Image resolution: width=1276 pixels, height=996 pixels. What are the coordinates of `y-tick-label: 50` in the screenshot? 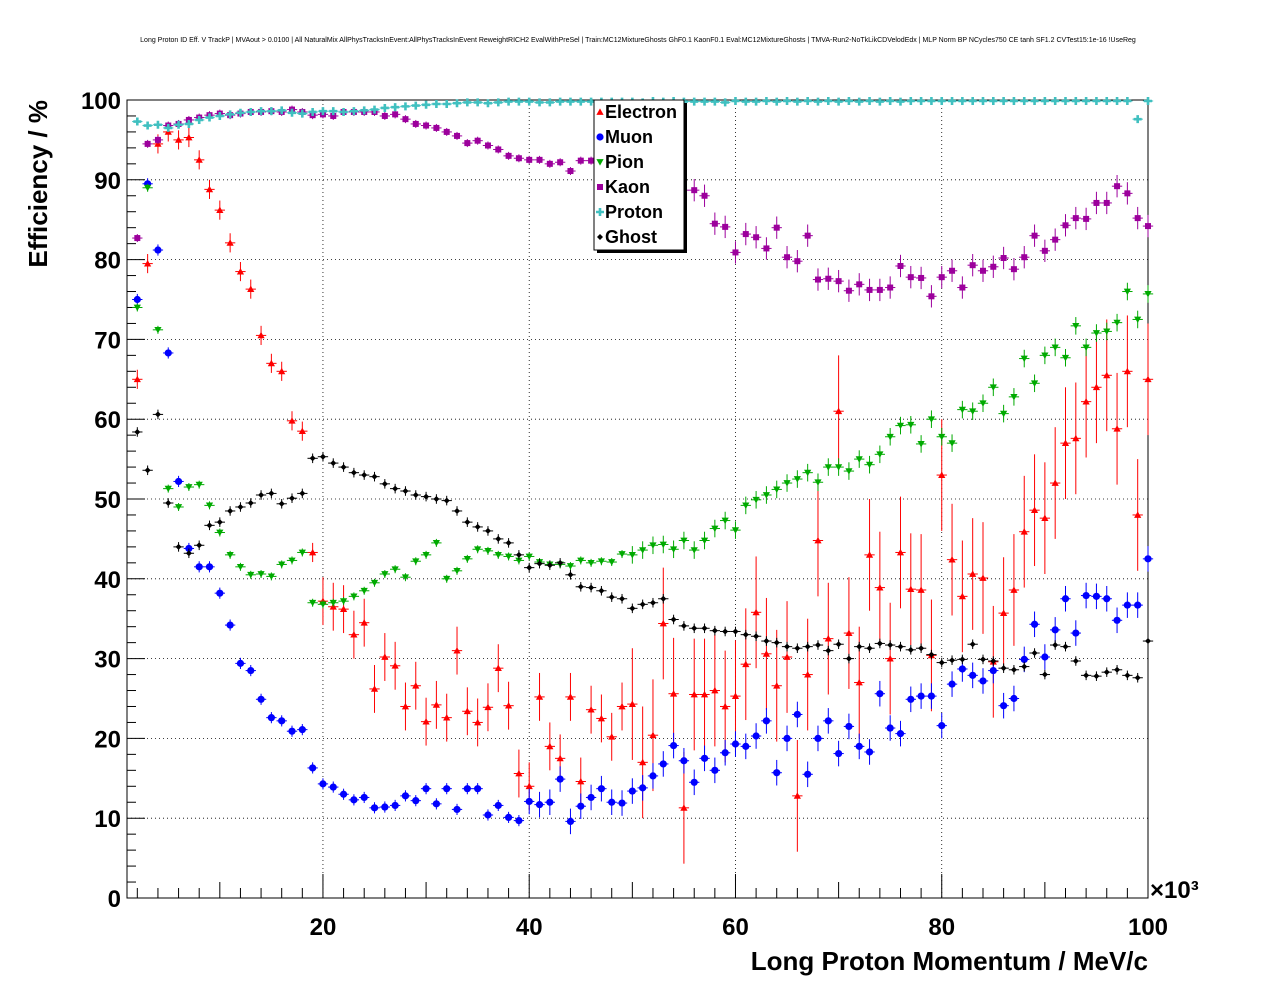 It's located at (107, 500).